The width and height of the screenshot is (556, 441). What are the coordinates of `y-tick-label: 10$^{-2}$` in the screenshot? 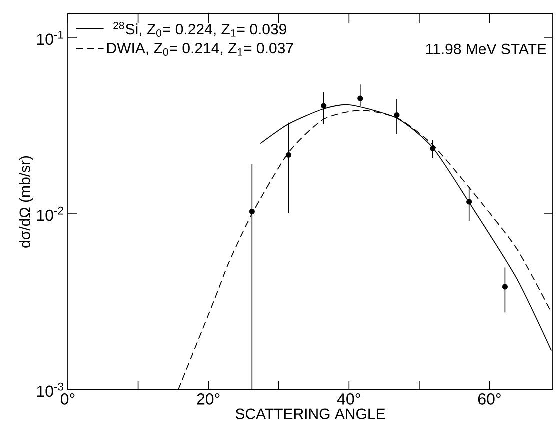 It's located at (50, 214).